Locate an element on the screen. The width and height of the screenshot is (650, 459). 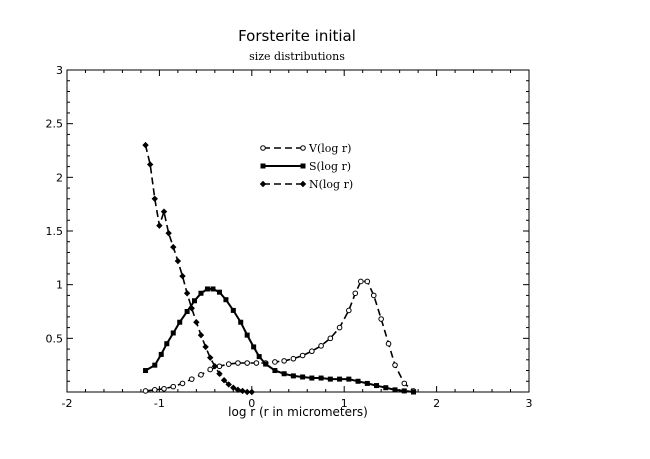
legend-label: S(log r) is located at coordinates (330, 166).